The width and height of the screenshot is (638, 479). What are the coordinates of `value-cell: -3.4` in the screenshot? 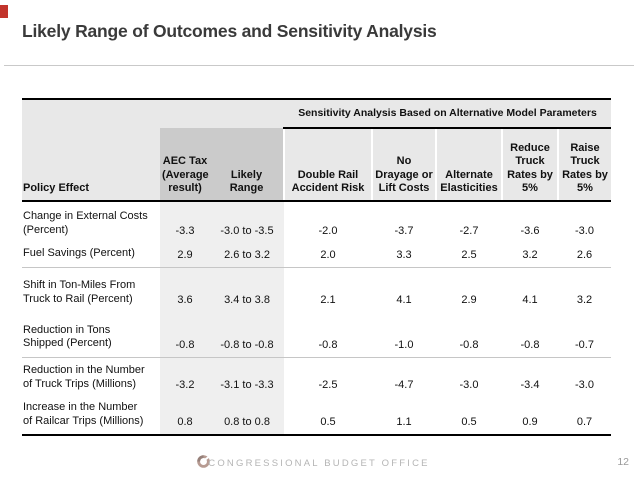 It's located at (530, 385).